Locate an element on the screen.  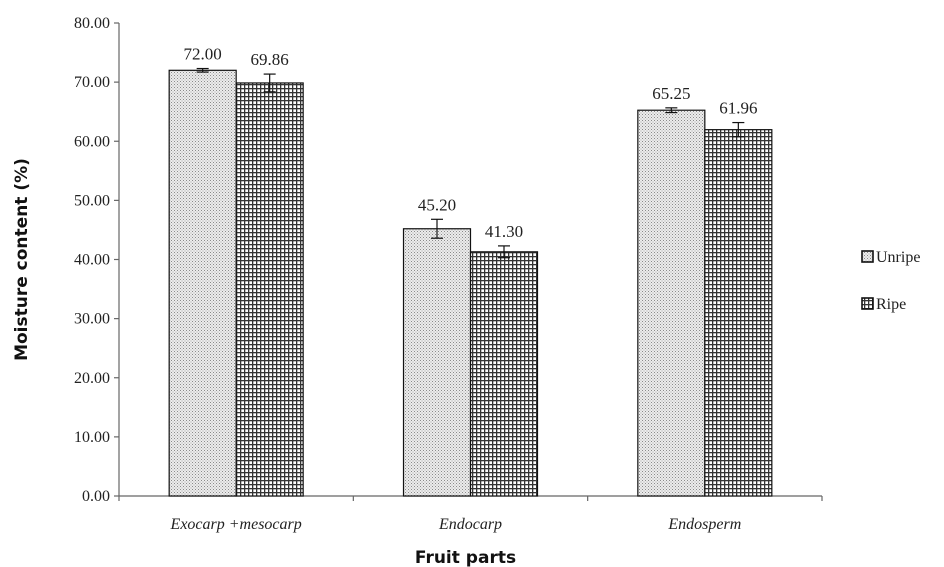
x-axis-title: Fruit parts is located at coordinates (465, 557).